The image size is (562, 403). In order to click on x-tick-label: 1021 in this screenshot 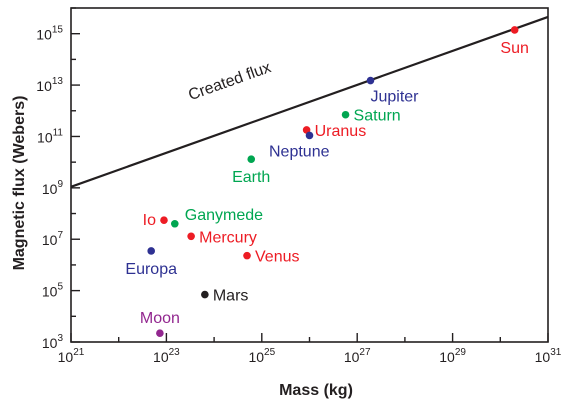, I will do `click(71, 356)`.